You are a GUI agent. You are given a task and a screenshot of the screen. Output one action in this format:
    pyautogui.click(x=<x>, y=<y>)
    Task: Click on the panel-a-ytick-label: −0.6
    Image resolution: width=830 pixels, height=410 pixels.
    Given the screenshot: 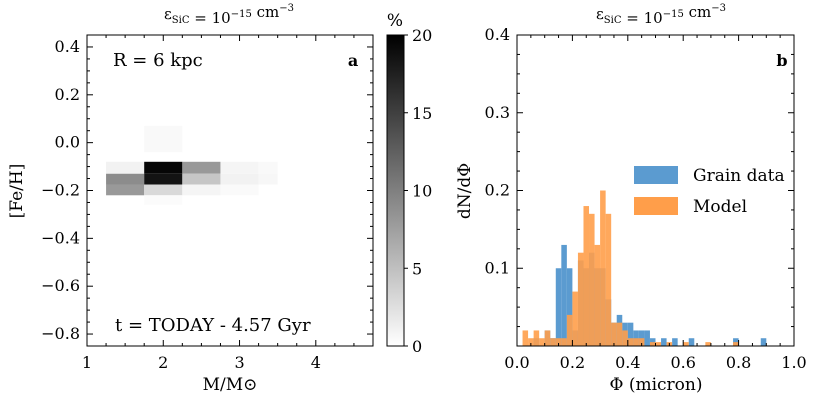 What is the action you would take?
    pyautogui.click(x=60, y=285)
    